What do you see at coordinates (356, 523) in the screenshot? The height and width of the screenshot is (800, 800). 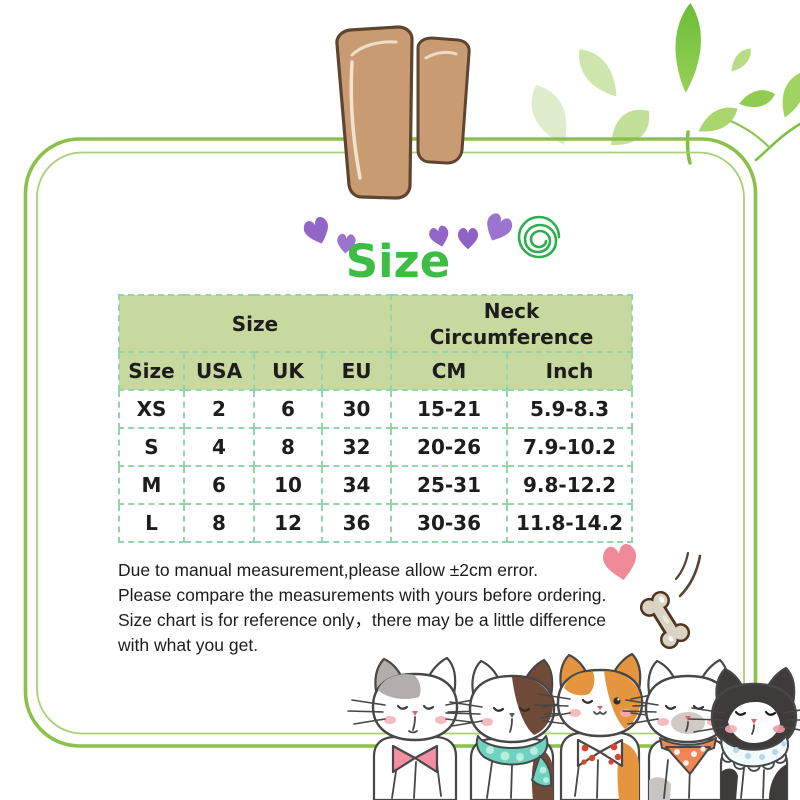 I see `cell: 36` at bounding box center [356, 523].